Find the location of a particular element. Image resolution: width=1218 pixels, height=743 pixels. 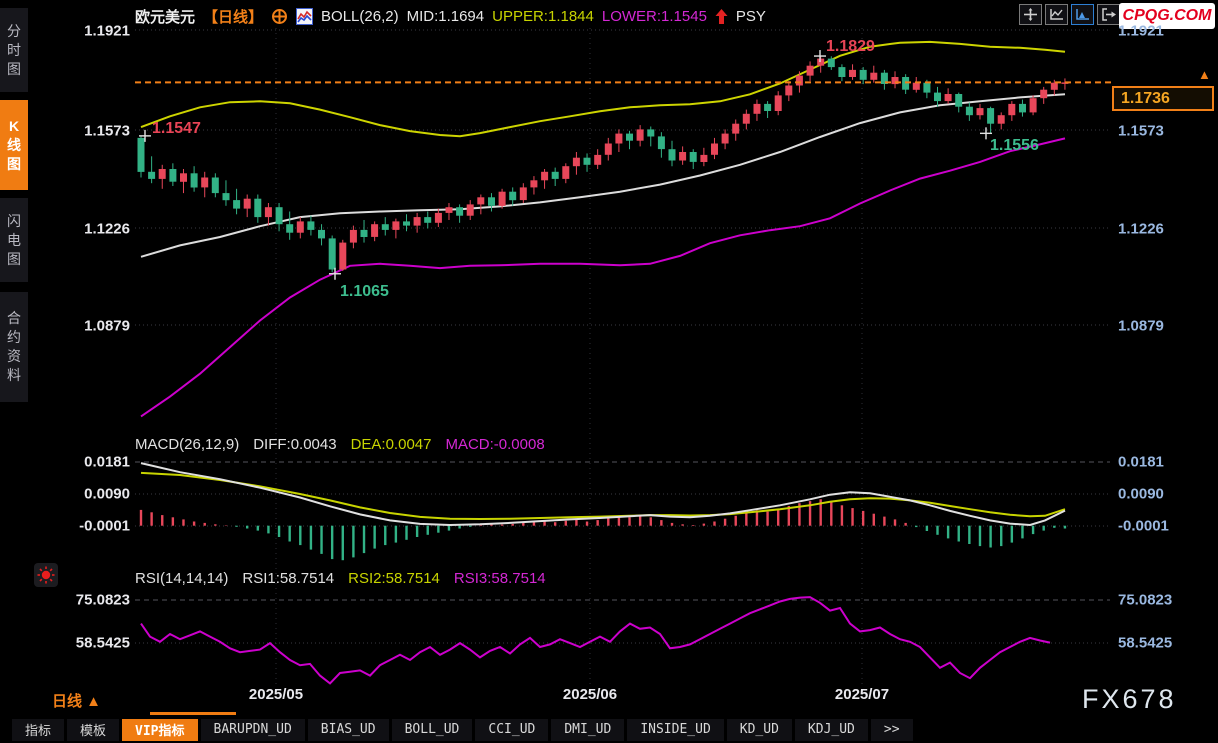

tab-bias_ud: BIAS_UD is located at coordinates (348, 729).